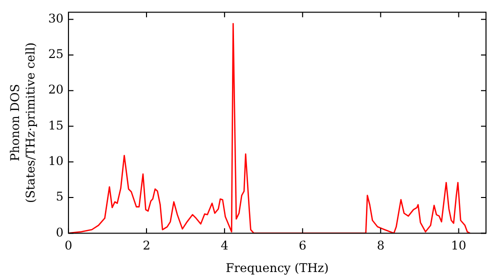  I want to click on y-tick-label: 5, so click(60, 197).